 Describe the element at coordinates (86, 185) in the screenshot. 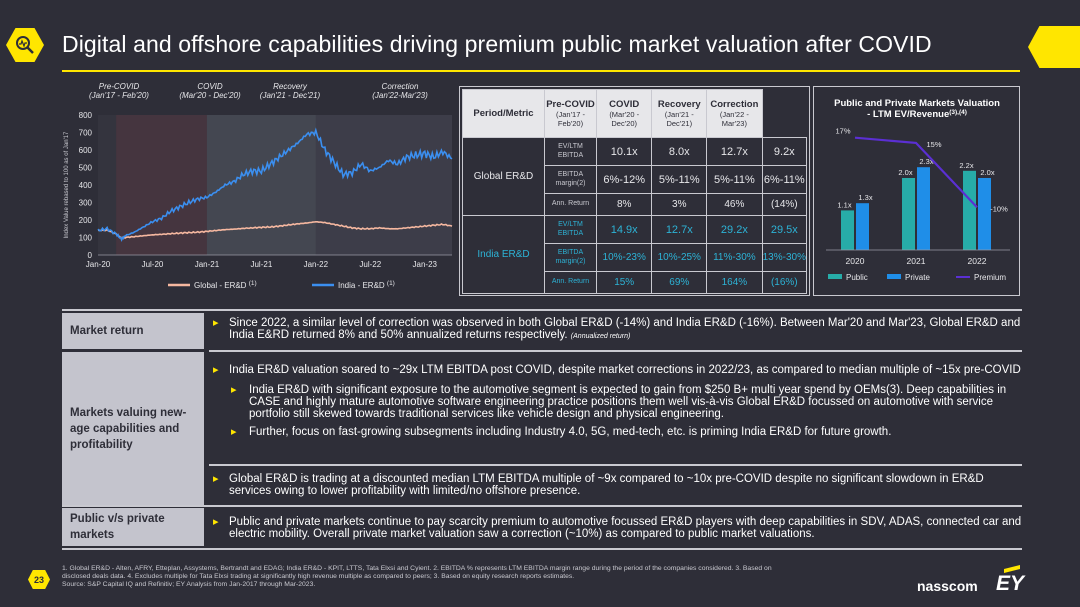

I see `y-tick-label: 400` at that location.